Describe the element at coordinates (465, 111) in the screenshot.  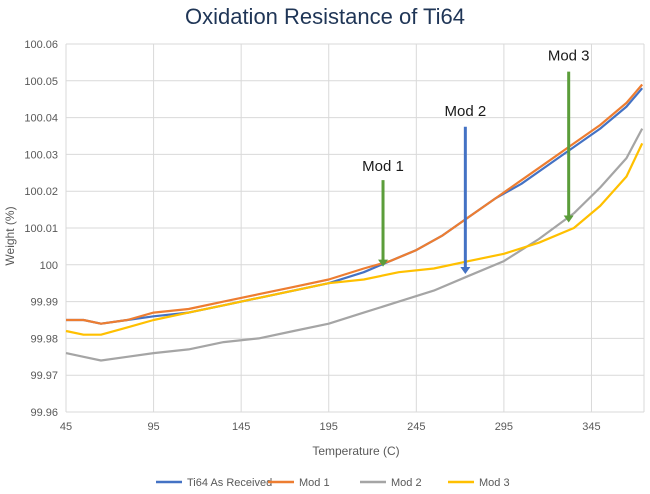
I see `annotation-label: Mod 2` at that location.